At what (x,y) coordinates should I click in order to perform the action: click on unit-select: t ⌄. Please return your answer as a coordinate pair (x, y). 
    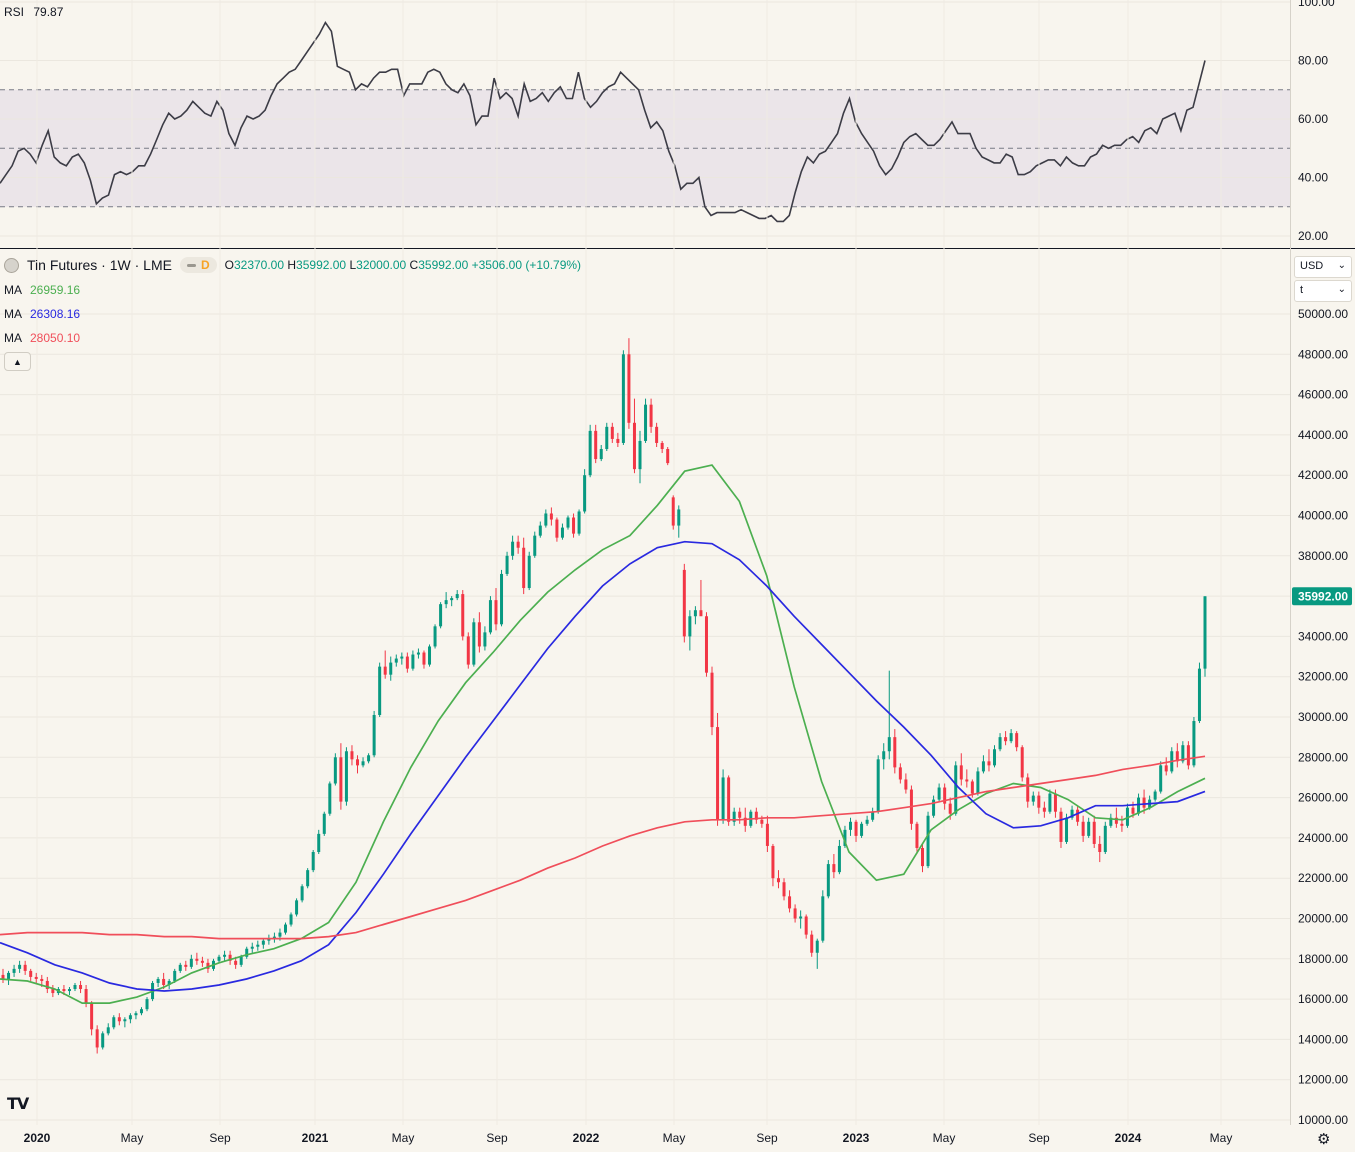
    Looking at the image, I should click on (1323, 291).